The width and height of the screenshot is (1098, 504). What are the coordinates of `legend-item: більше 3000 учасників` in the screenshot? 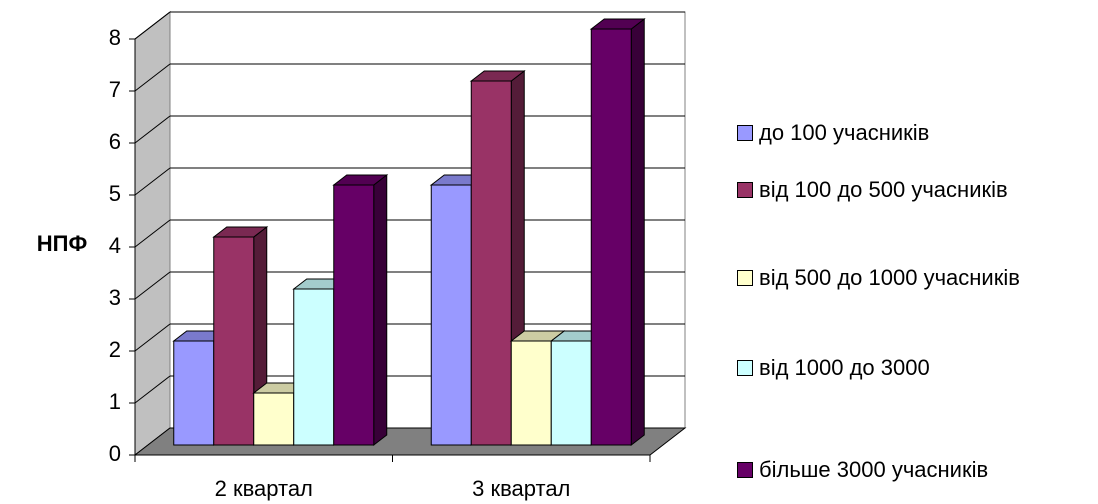 It's located at (912, 470).